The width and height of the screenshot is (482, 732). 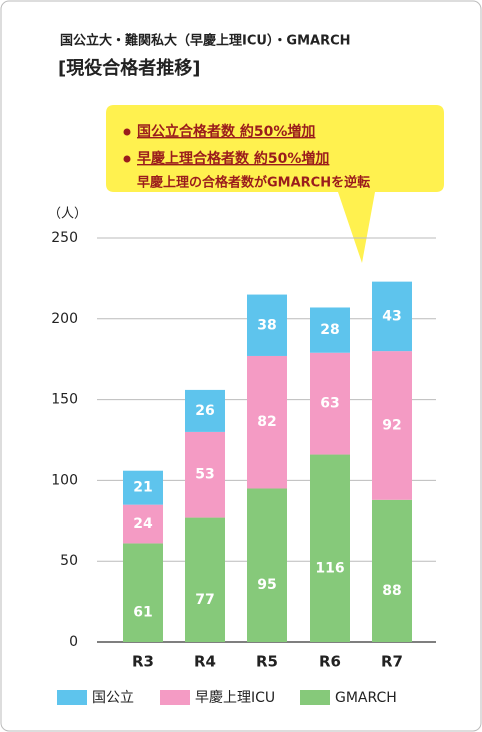 What do you see at coordinates (205, 41) in the screenshot?
I see `chart-title: 国公立大・難関私大（早慶上理ICU）・GMARCH` at bounding box center [205, 41].